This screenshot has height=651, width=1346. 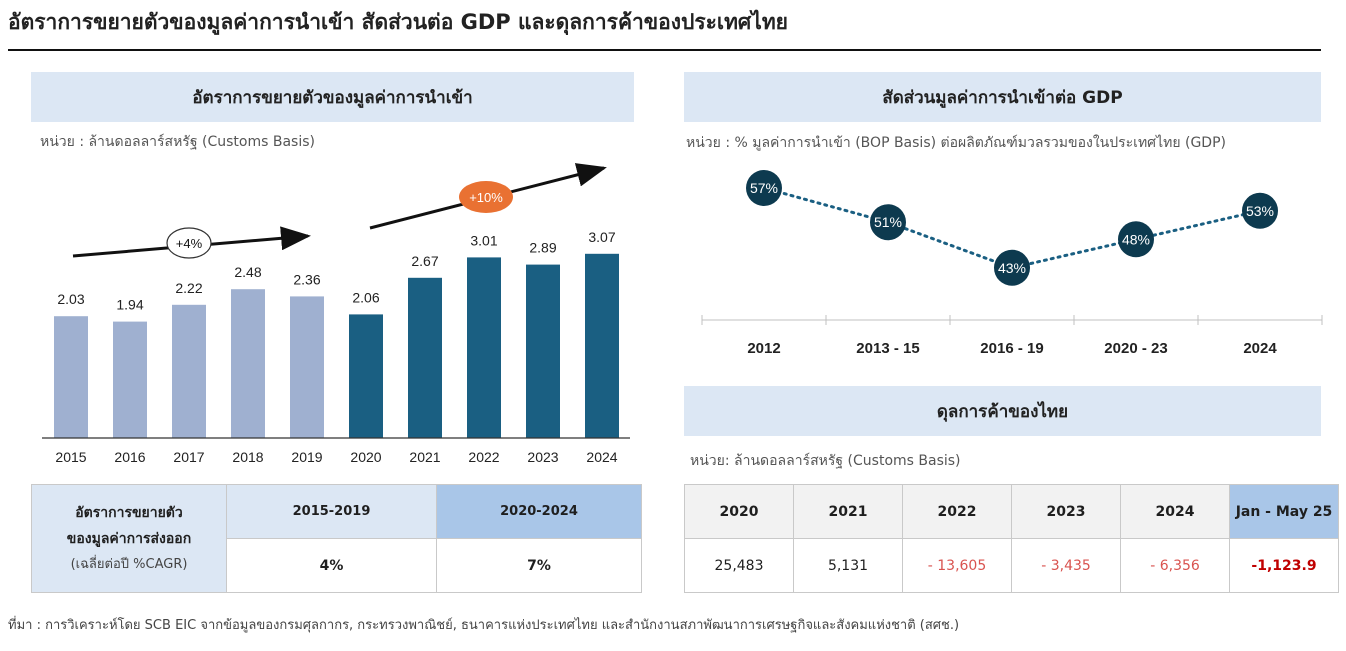 I want to click on bar-2017, so click(x=189, y=371).